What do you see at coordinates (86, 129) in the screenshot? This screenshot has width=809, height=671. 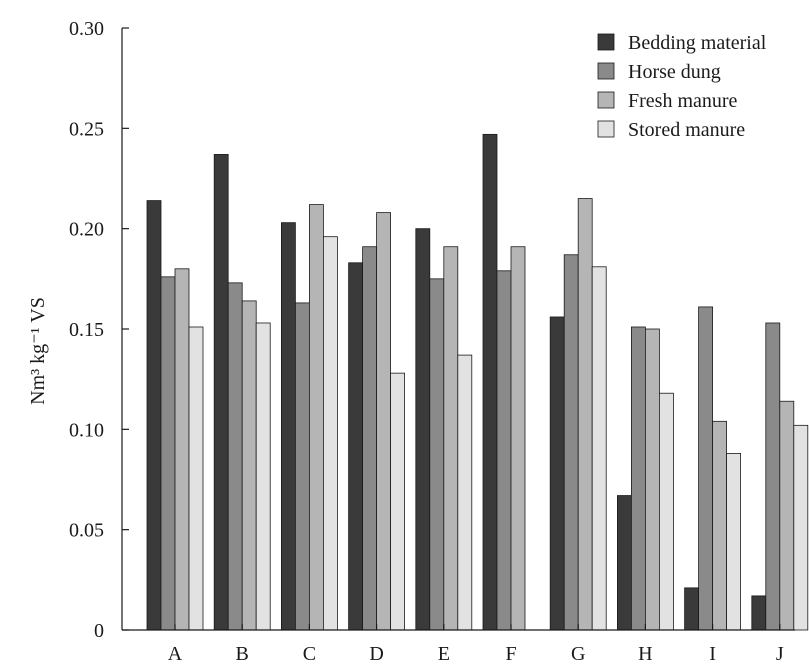 I see `y-tick-label: 0.25` at bounding box center [86, 129].